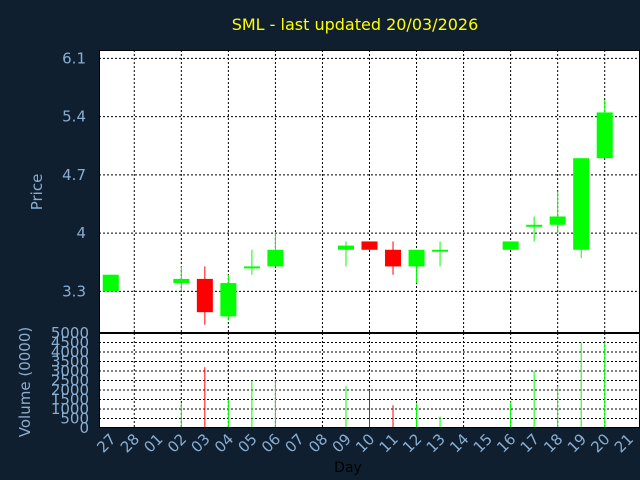 The width and height of the screenshot is (640, 480). What do you see at coordinates (506, 443) in the screenshot?
I see `day-tick-label: 16` at bounding box center [506, 443].